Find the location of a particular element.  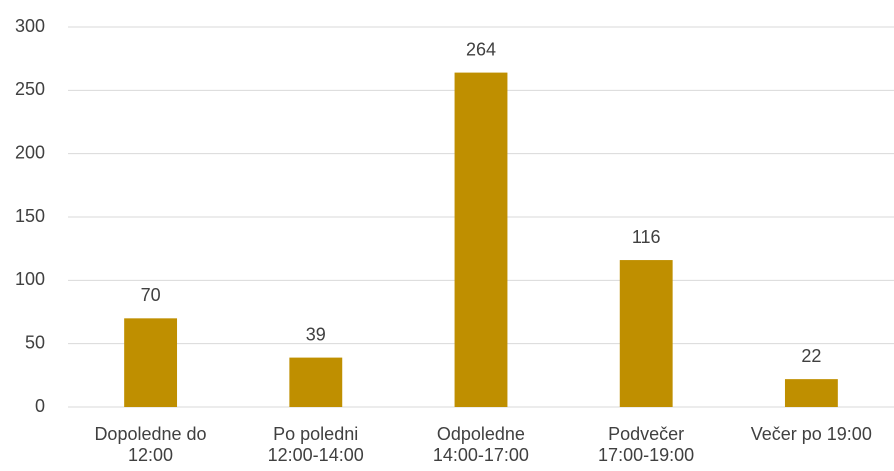

x-tick-label: Dopoledne do 12:00 is located at coordinates (150, 444).